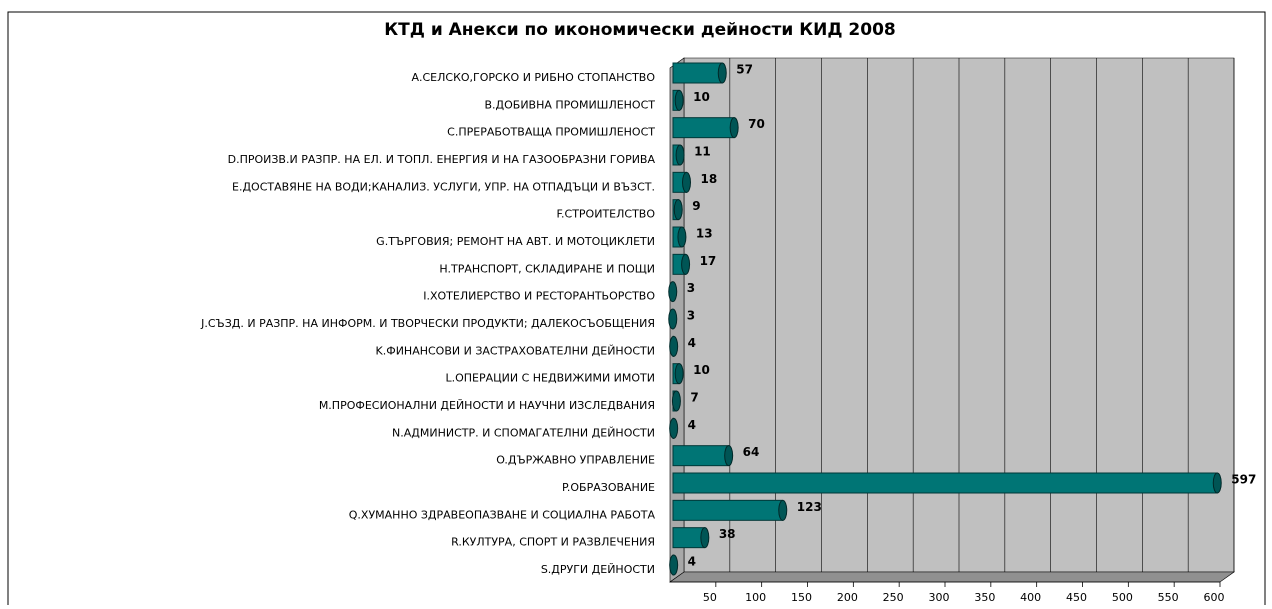 This screenshot has height=609, width=1272. I want to click on y-tick-label: B.ДОБИВНА ПРОМИШЛЕНОСТ, so click(569, 104).